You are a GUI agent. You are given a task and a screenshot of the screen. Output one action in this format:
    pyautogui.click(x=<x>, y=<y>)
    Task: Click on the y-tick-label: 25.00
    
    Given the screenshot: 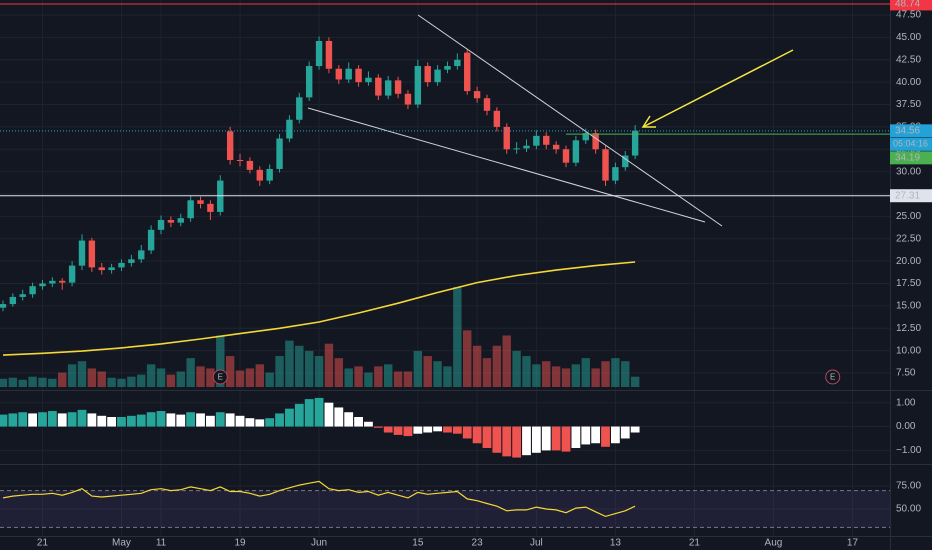 What is the action you would take?
    pyautogui.click(x=908, y=216)
    